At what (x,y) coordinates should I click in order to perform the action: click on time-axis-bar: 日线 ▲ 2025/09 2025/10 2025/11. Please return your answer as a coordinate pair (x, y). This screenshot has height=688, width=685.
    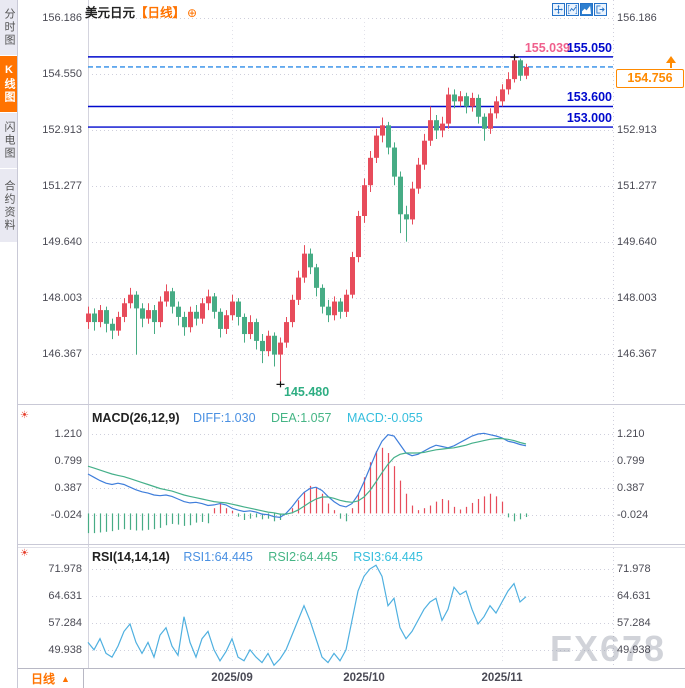
    Looking at the image, I should click on (351, 678).